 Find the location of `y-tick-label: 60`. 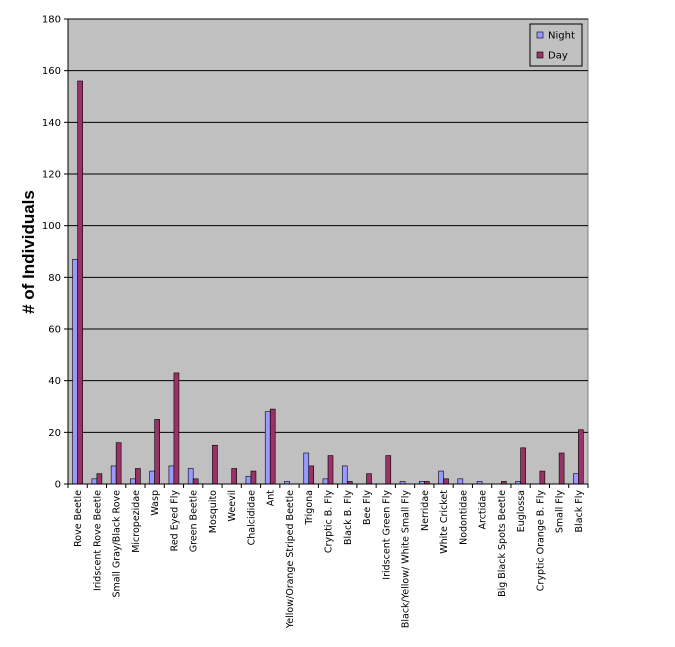

y-tick-label: 60 is located at coordinates (54, 330).